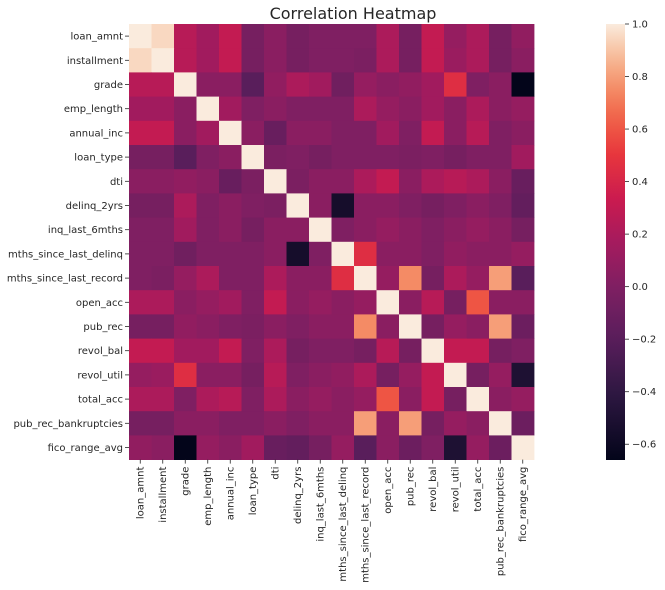 The height and width of the screenshot is (590, 665). What do you see at coordinates (500, 278) in the screenshot?
I see `heatmap-cell-mths_since_last_record-pub_rec_bankruptcies` at bounding box center [500, 278].